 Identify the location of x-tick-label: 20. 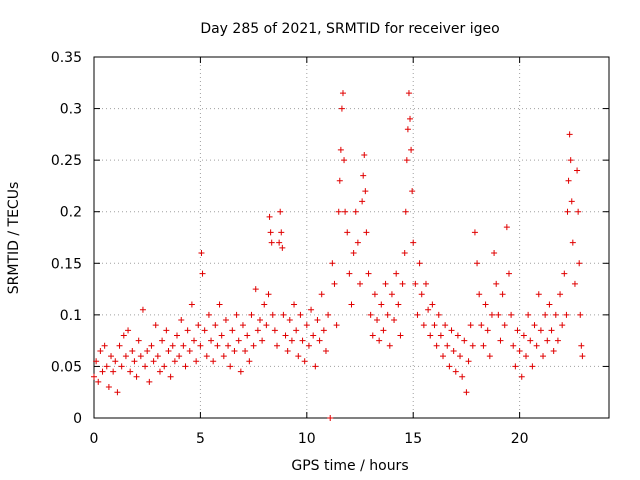
(520, 439).